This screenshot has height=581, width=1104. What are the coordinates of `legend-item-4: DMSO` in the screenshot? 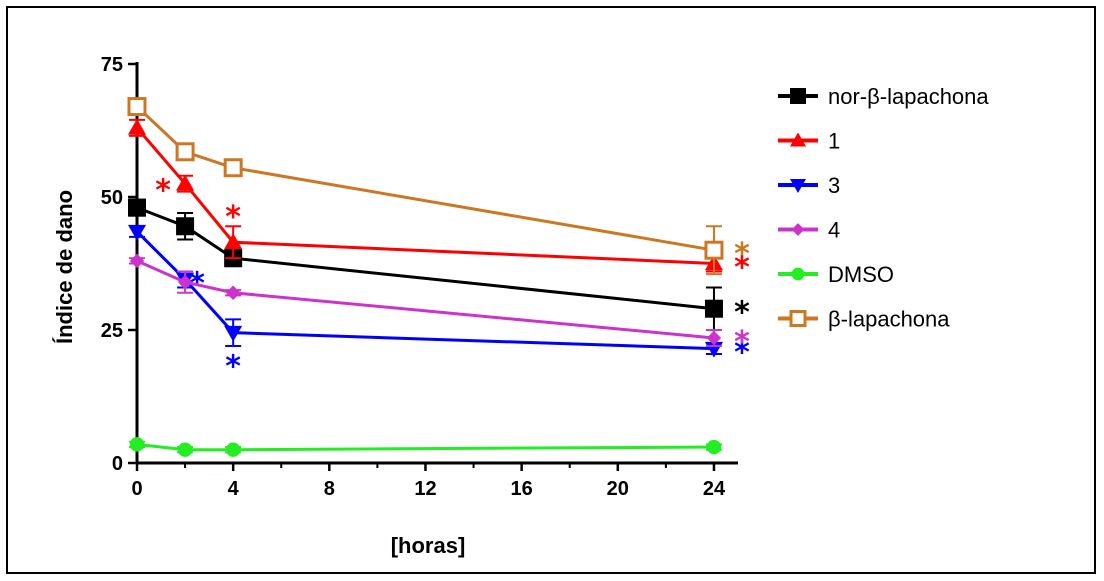 It's located at (836, 274).